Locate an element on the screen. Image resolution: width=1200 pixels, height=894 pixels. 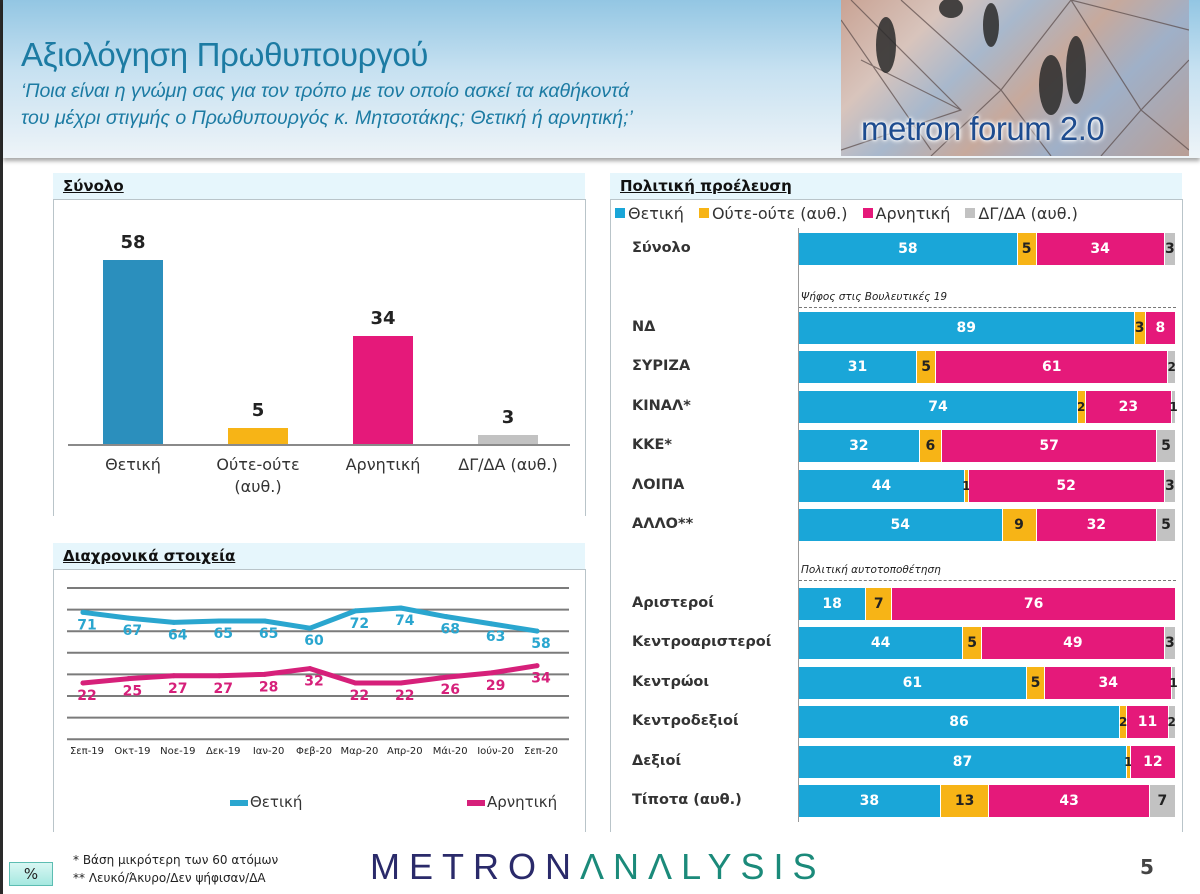
x-tick-label: Σεπ-20 is located at coordinates (541, 751).